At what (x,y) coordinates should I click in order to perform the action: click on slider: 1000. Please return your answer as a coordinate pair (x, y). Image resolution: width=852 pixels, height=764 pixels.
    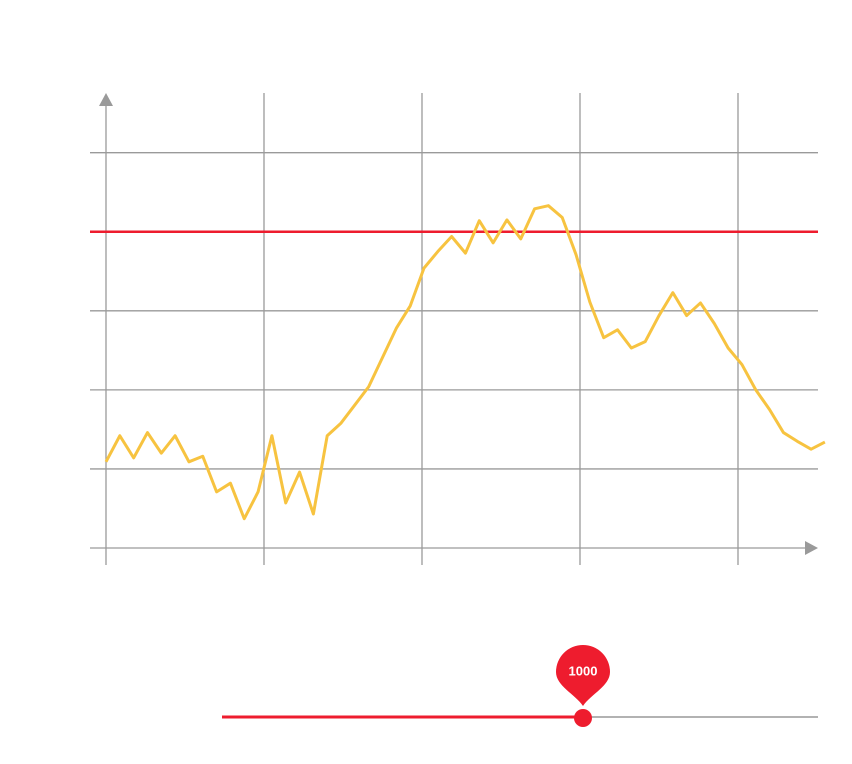
    Looking at the image, I should click on (520, 686).